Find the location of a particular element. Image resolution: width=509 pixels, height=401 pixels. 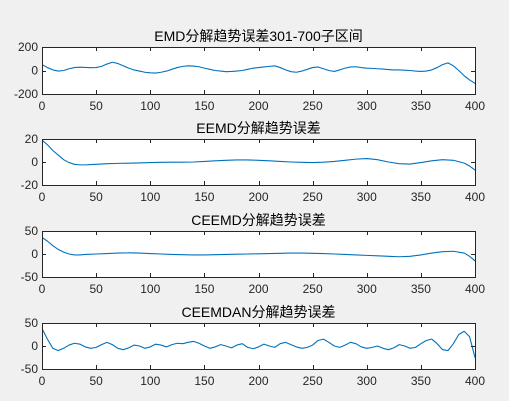

y-tick-label: -200 is located at coordinates (26, 94).